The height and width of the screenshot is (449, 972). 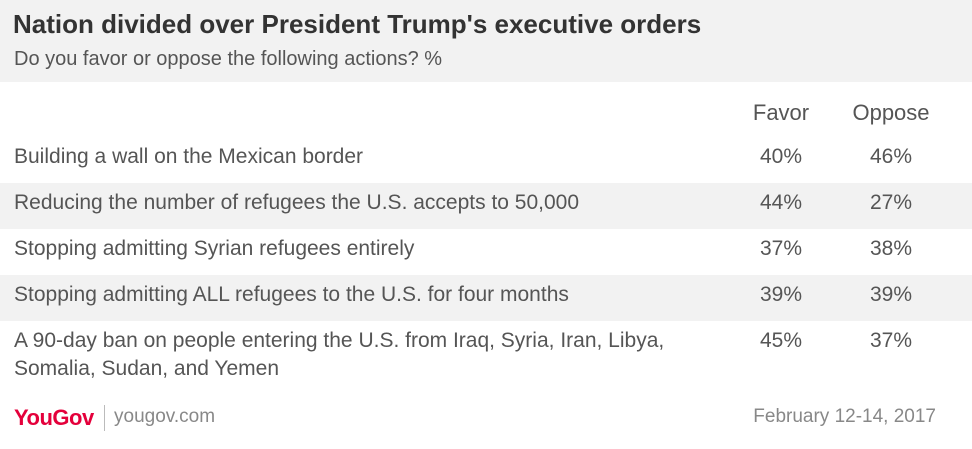 What do you see at coordinates (781, 294) in the screenshot?
I see `favor-value: 39%` at bounding box center [781, 294].